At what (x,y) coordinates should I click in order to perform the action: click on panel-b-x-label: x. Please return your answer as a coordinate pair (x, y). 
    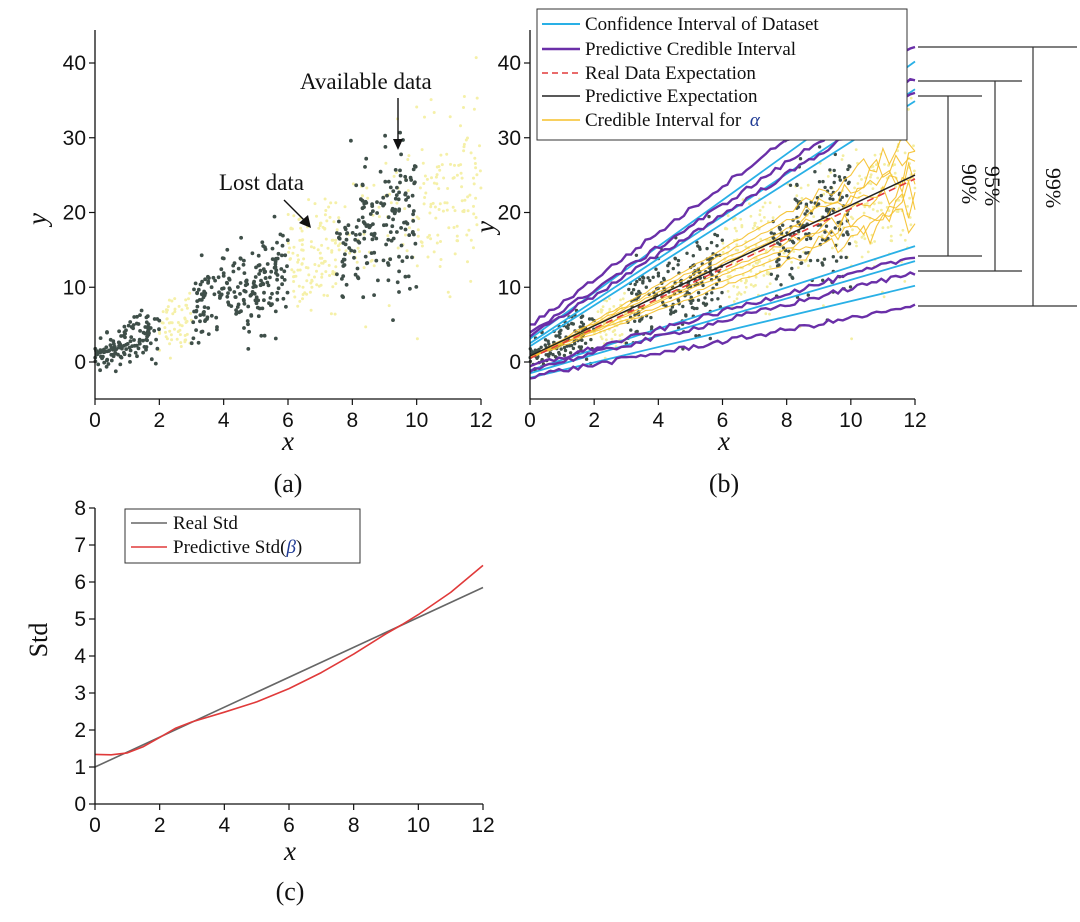
    Looking at the image, I should click on (723, 441).